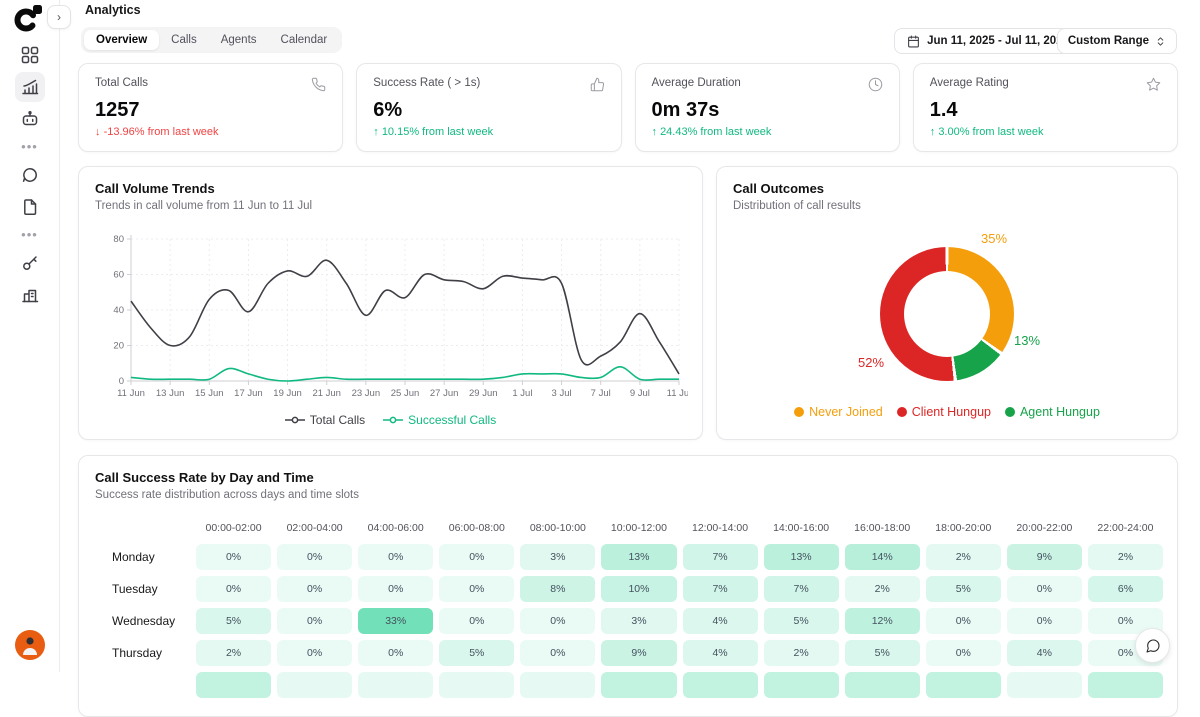 The image size is (1200, 717). I want to click on dashboard-grid-icon, so click(29, 55).